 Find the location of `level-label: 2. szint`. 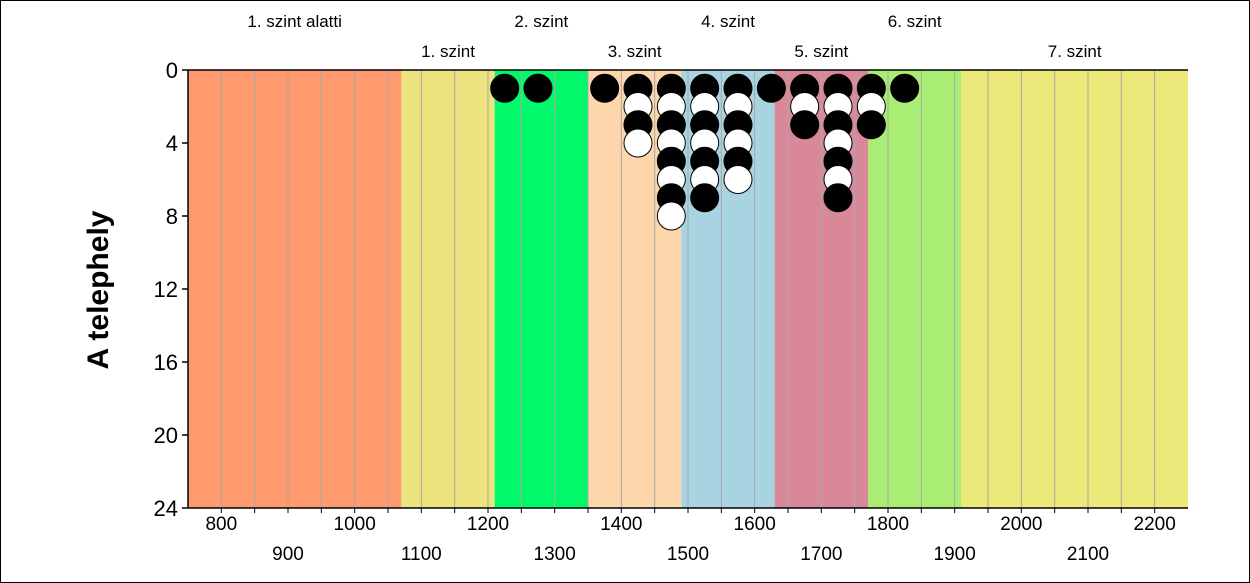

level-label: 2. szint is located at coordinates (541, 21).